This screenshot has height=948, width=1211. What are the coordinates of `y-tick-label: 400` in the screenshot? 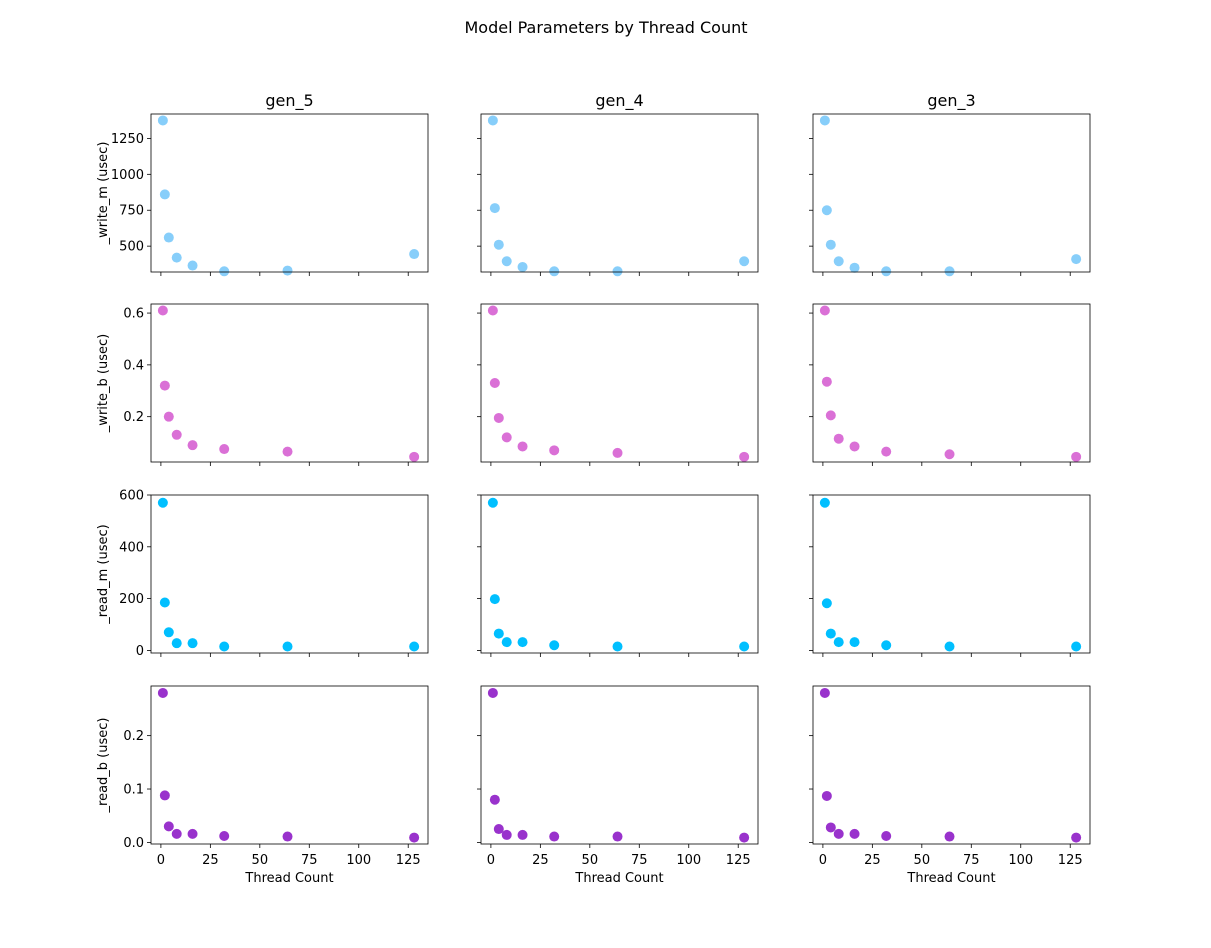 It's located at (131, 547).